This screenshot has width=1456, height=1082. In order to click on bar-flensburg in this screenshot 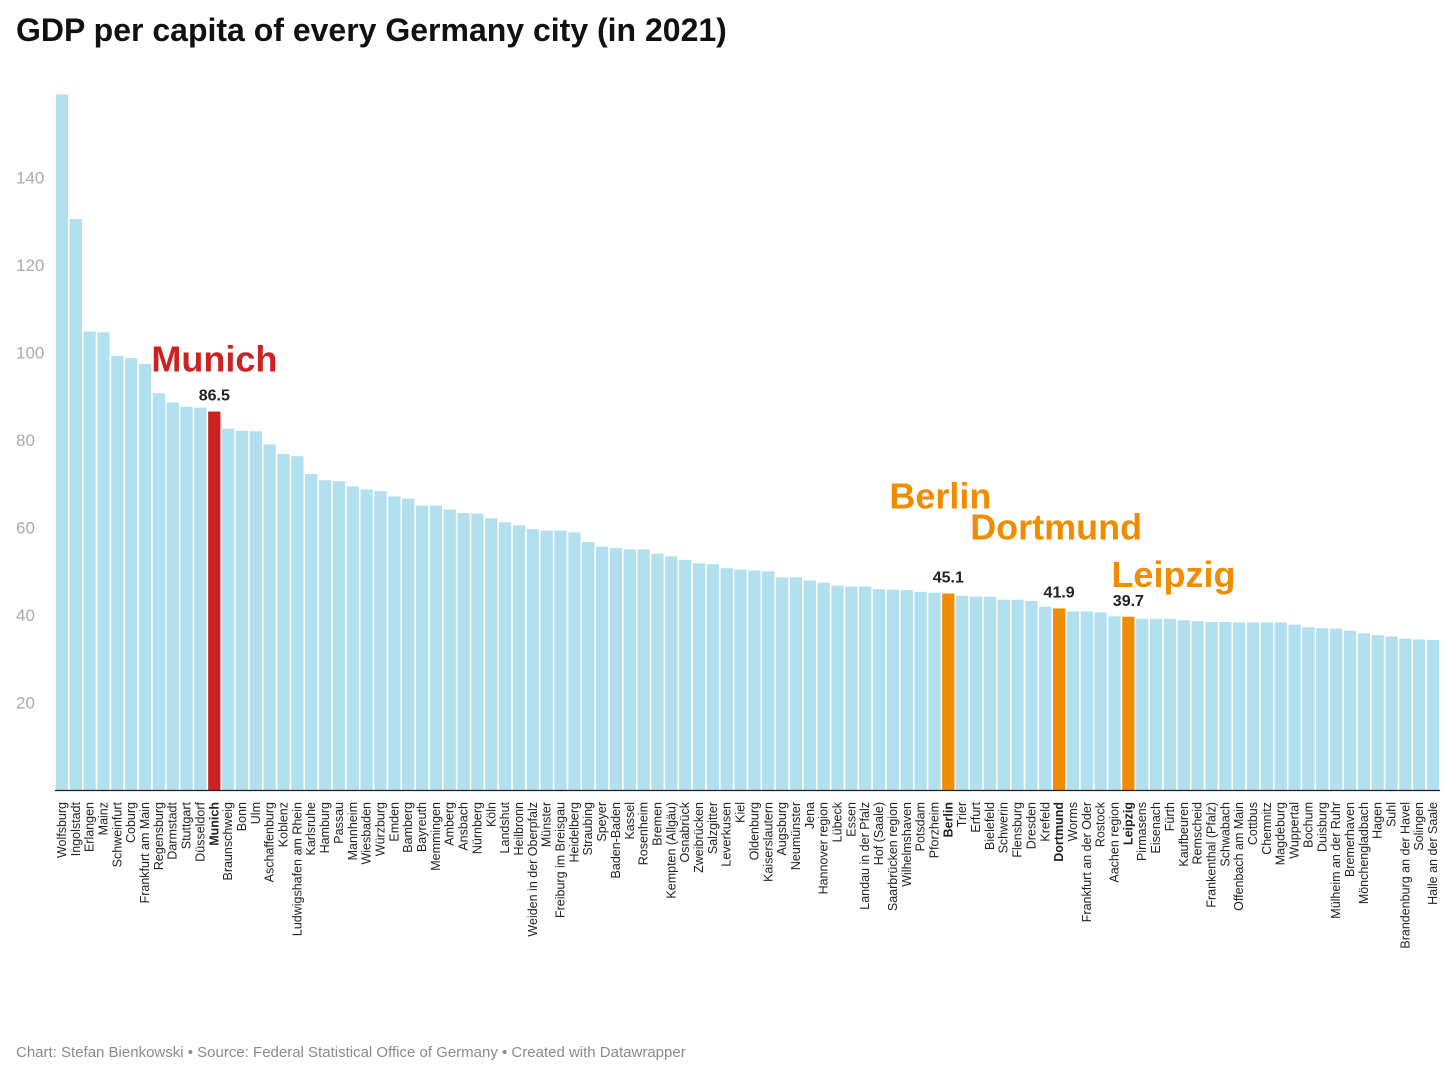, I will do `click(1017, 694)`.